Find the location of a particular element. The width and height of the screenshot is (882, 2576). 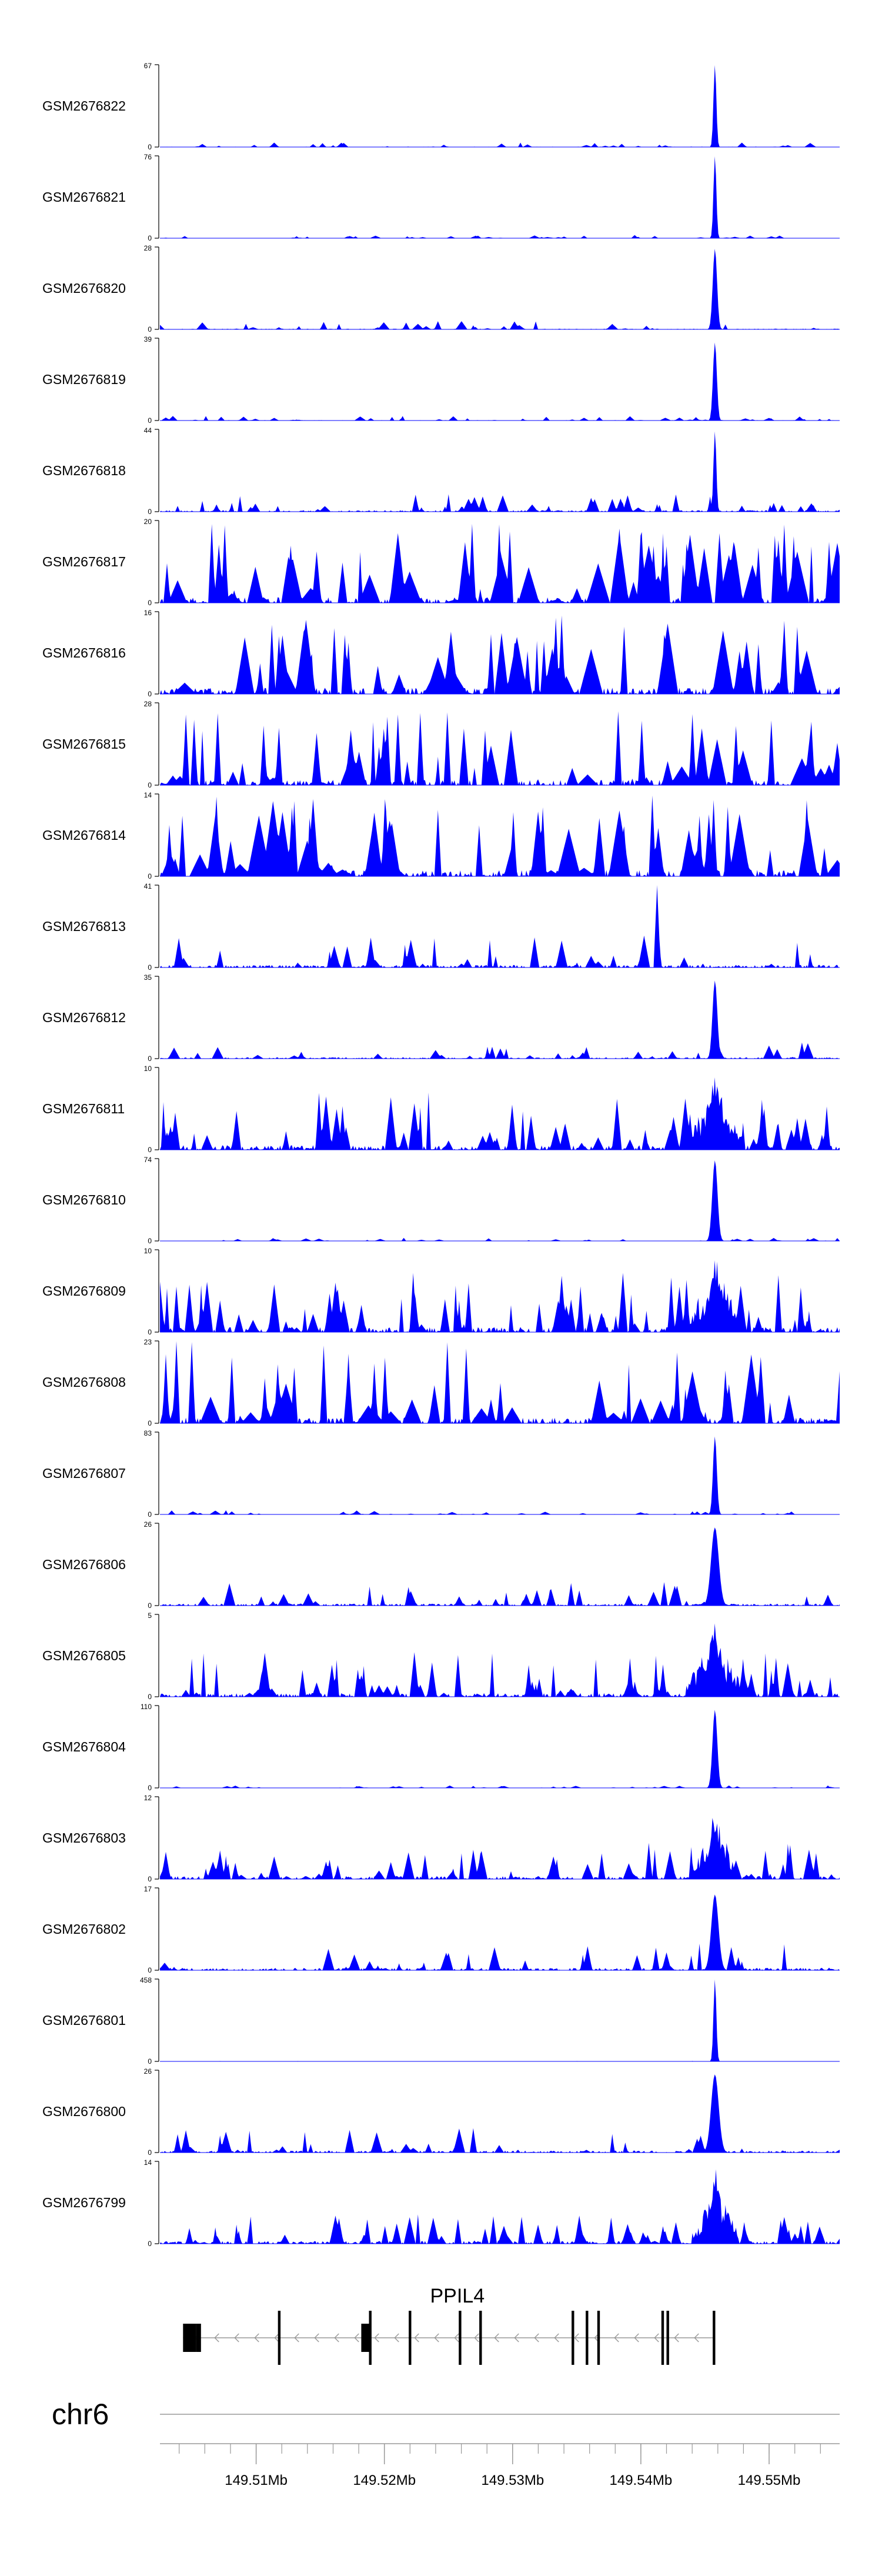

axis-tick-label: 149.51Mb is located at coordinates (256, 2480).